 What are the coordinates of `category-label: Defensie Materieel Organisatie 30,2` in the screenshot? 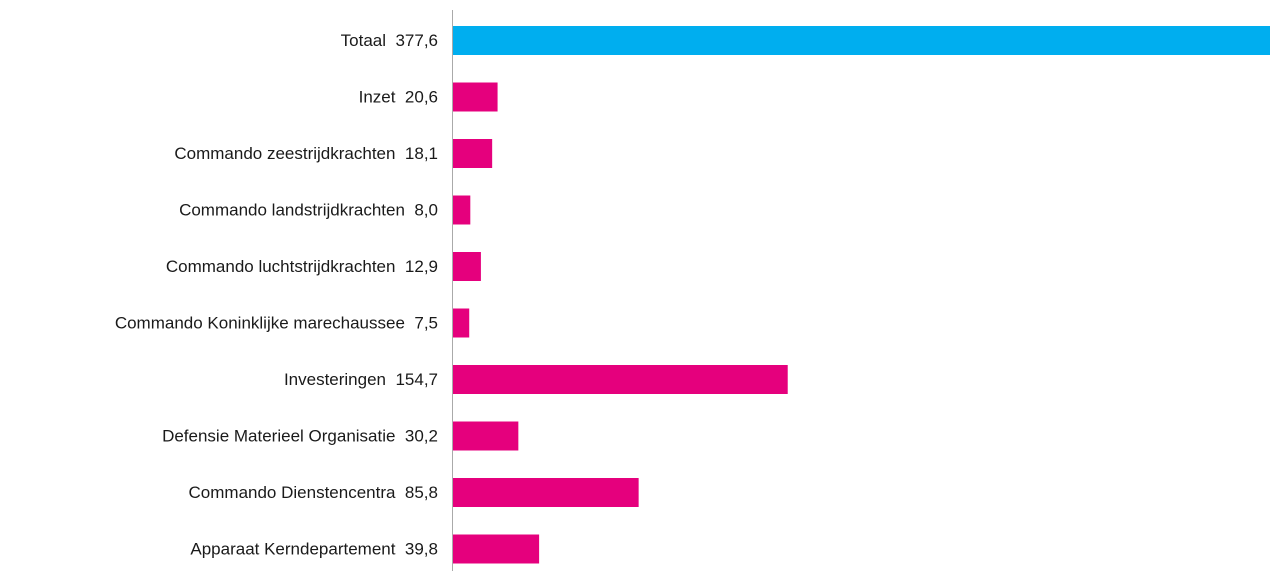 It's located at (300, 436).